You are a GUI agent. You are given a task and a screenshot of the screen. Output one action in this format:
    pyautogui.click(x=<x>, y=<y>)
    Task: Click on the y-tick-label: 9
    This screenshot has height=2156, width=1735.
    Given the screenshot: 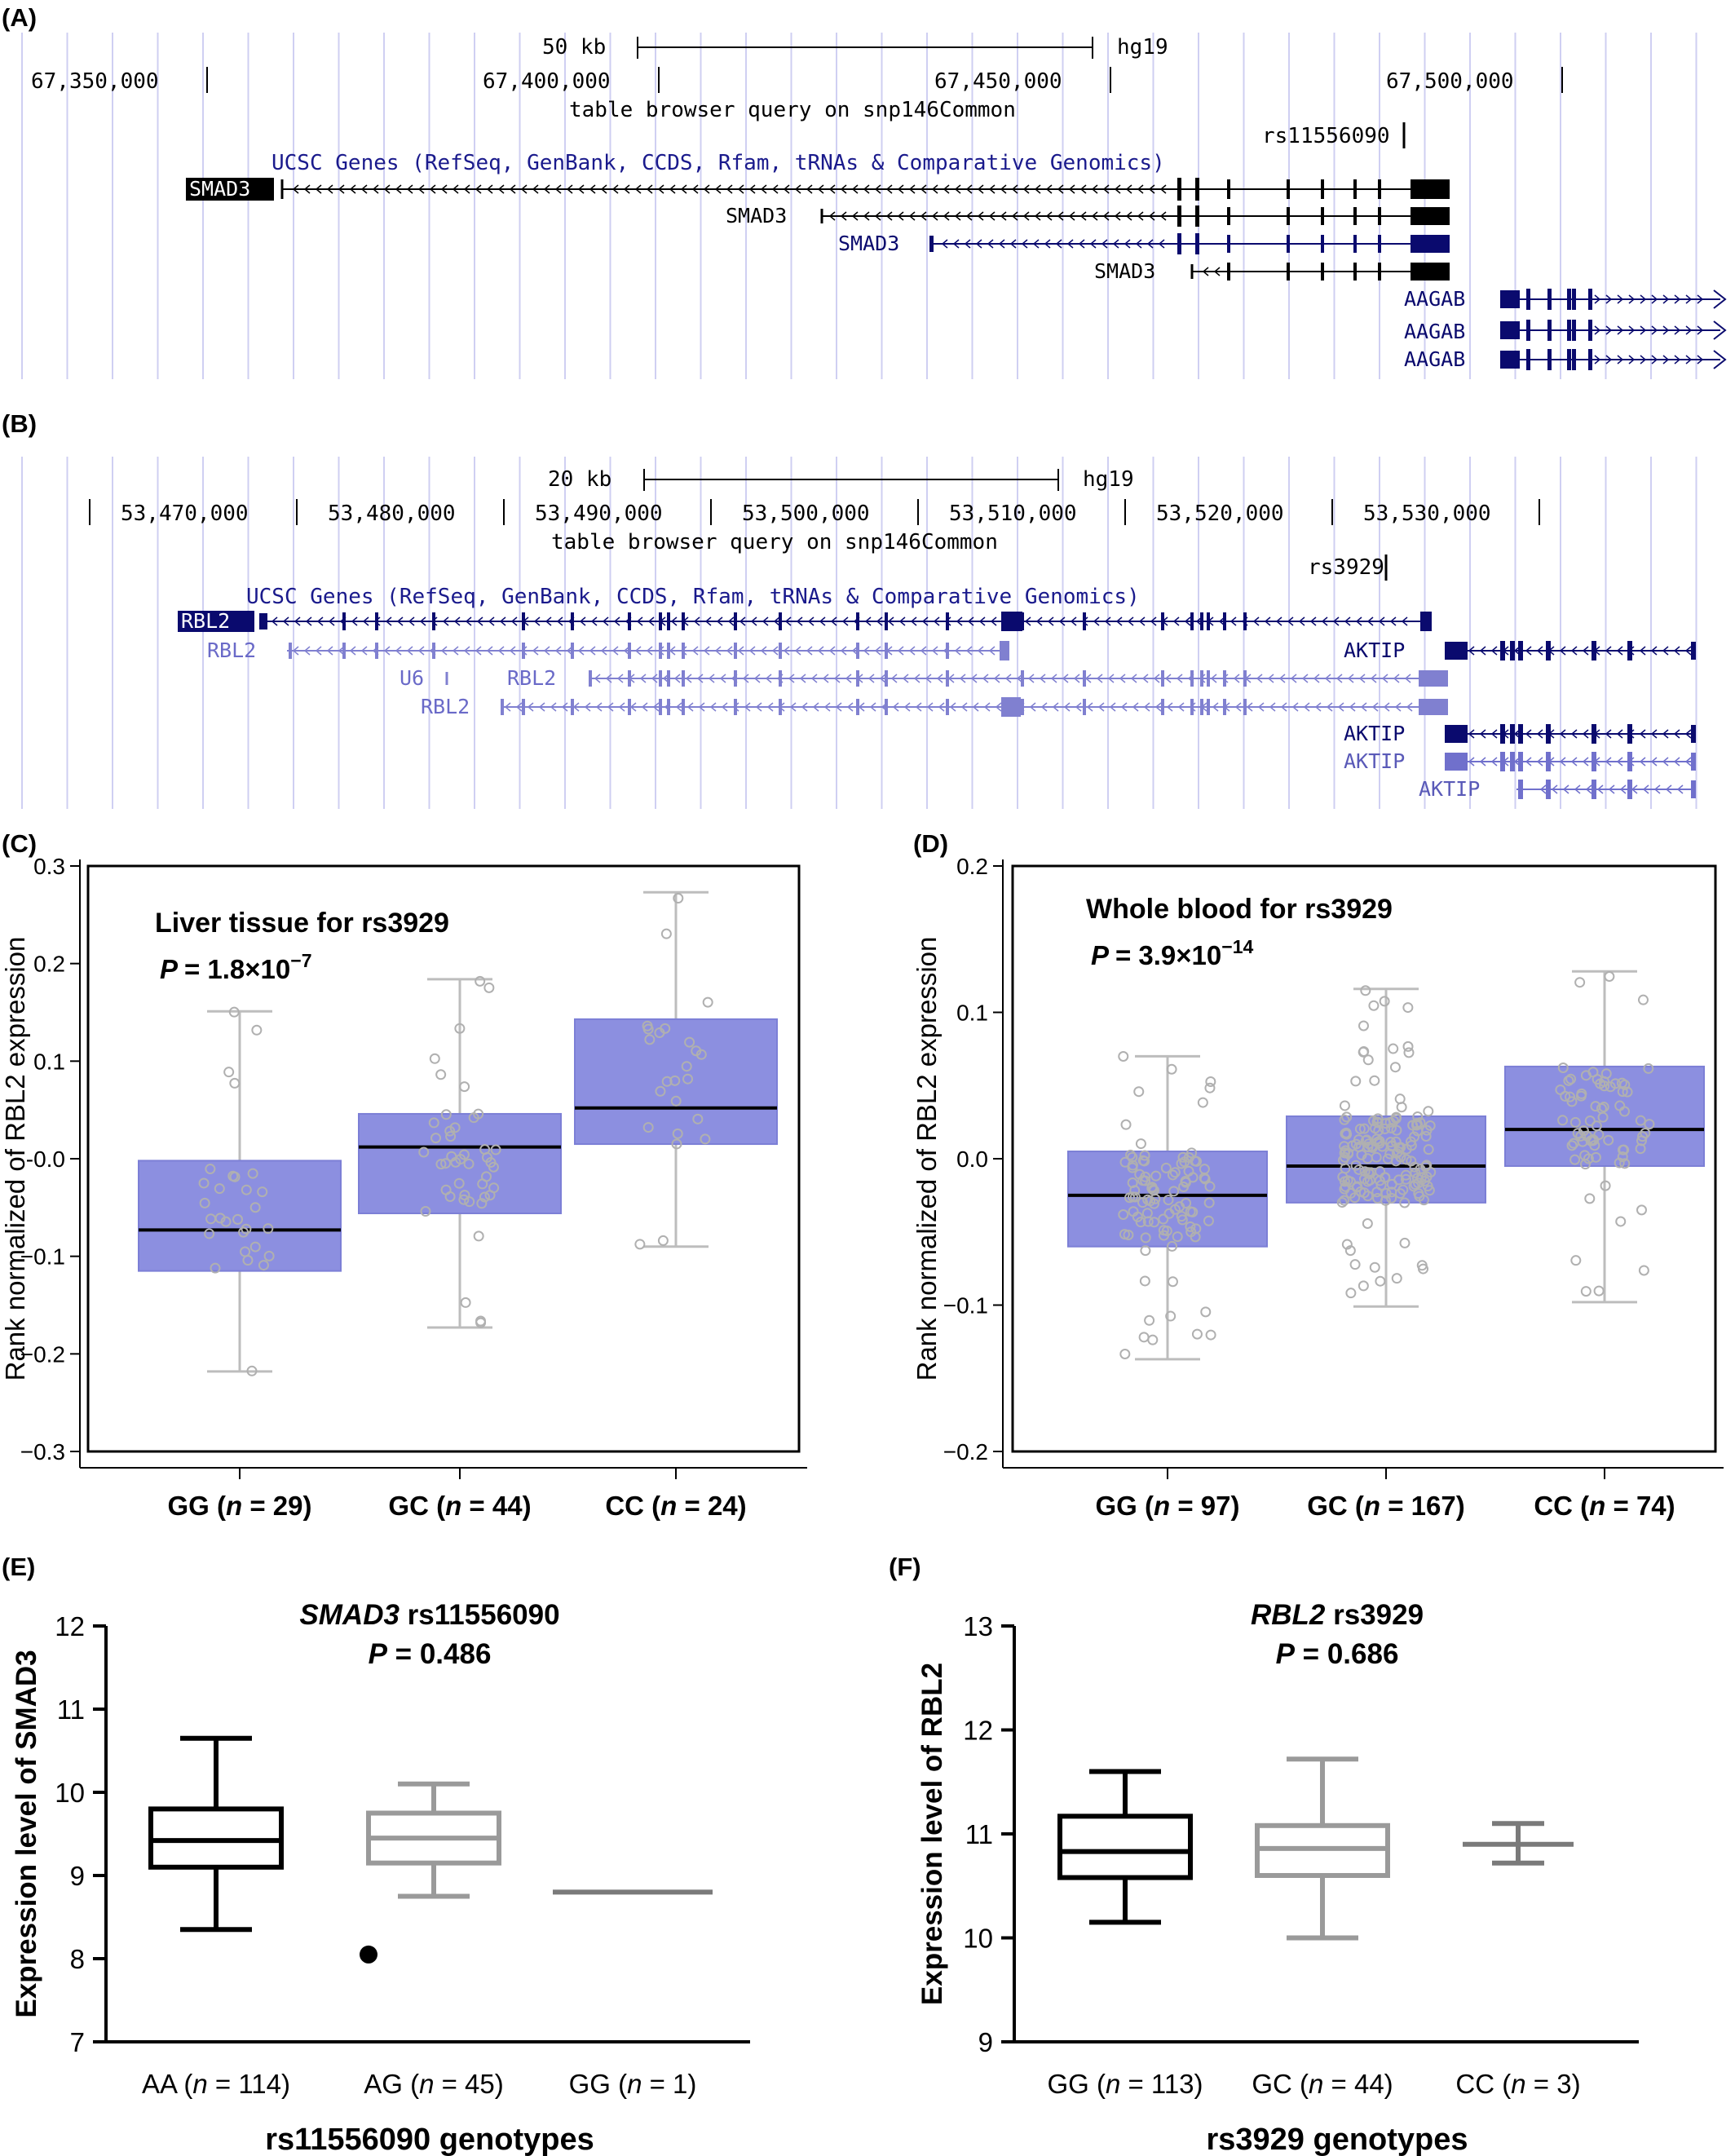 What is the action you would take?
    pyautogui.click(x=77, y=1876)
    